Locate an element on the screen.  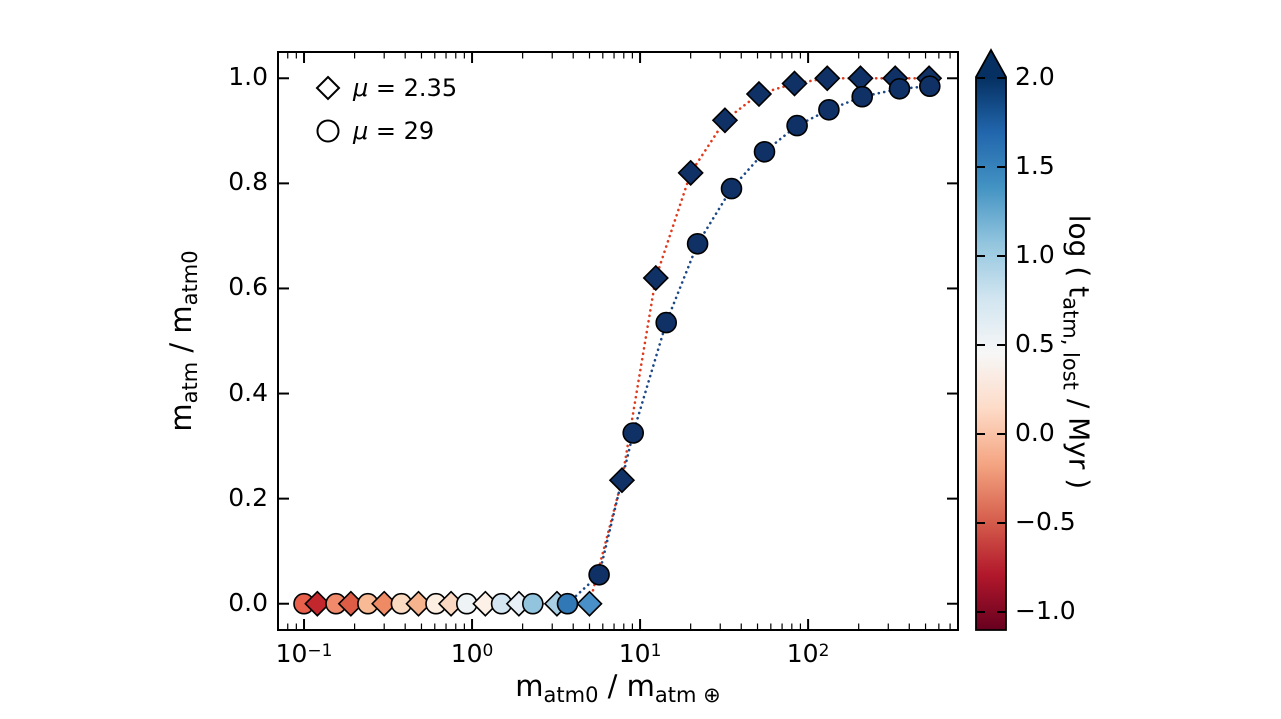
colorbar-label: log ( tatm, lost / Myr ) is located at coordinates (1077, 352).